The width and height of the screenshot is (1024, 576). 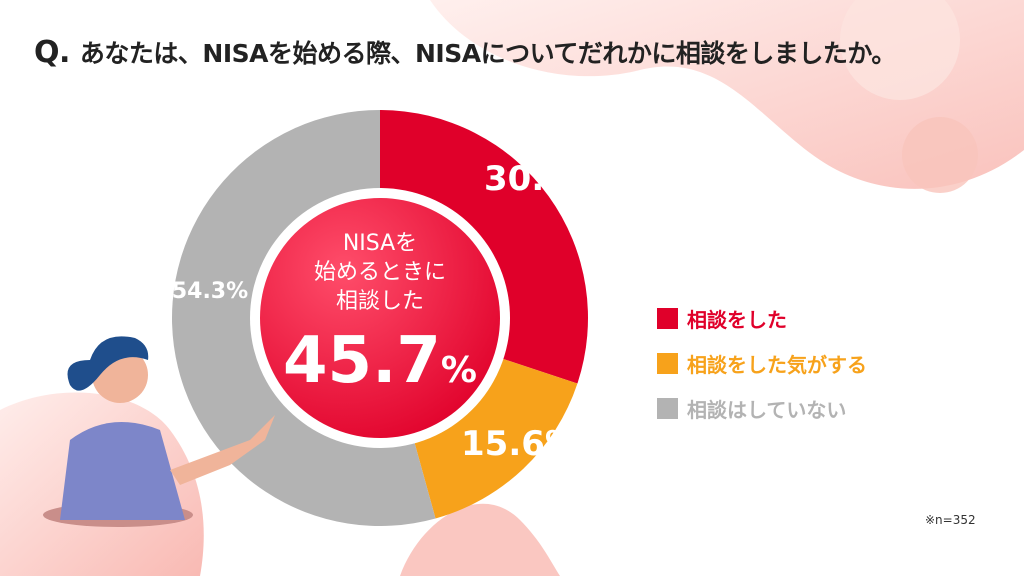 What do you see at coordinates (950, 520) in the screenshot?
I see `sample-size-note: ※n=352` at bounding box center [950, 520].